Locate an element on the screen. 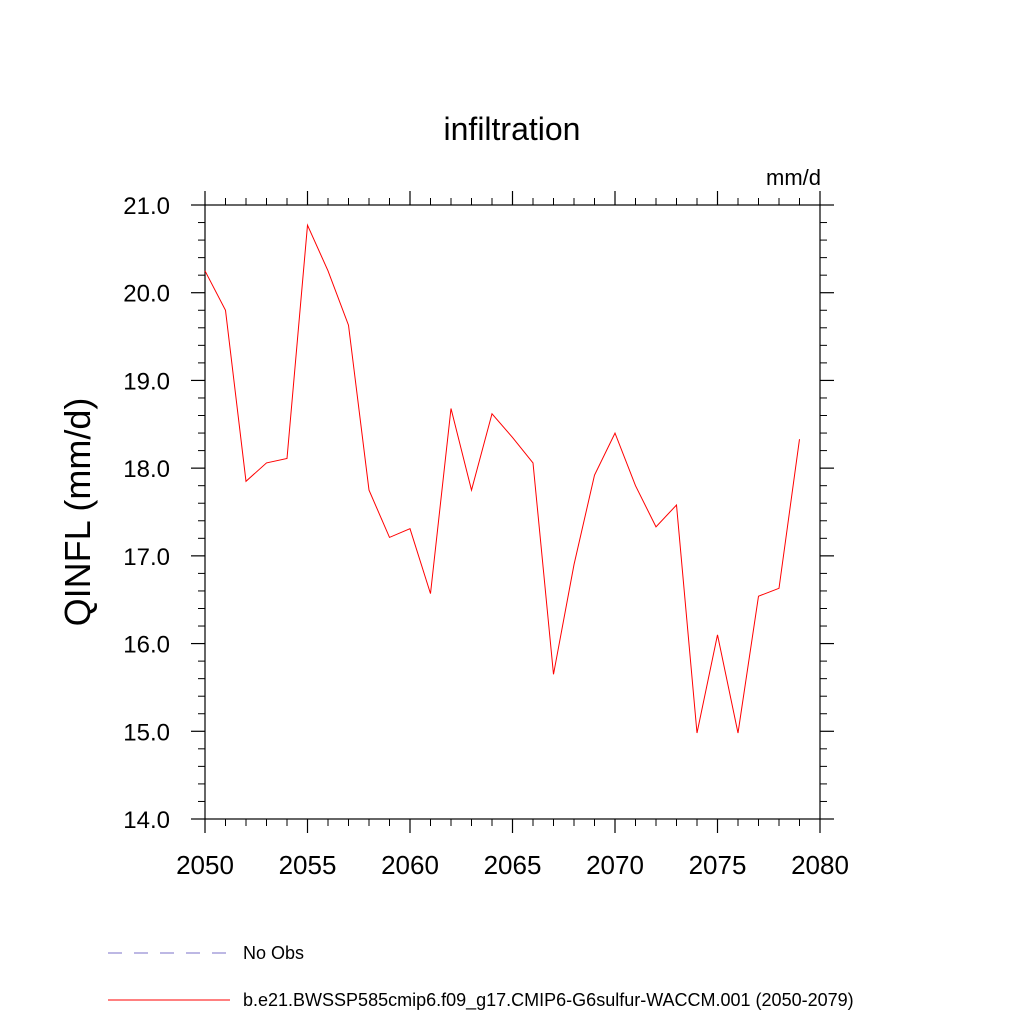  legend-label: No Obs is located at coordinates (273, 953).